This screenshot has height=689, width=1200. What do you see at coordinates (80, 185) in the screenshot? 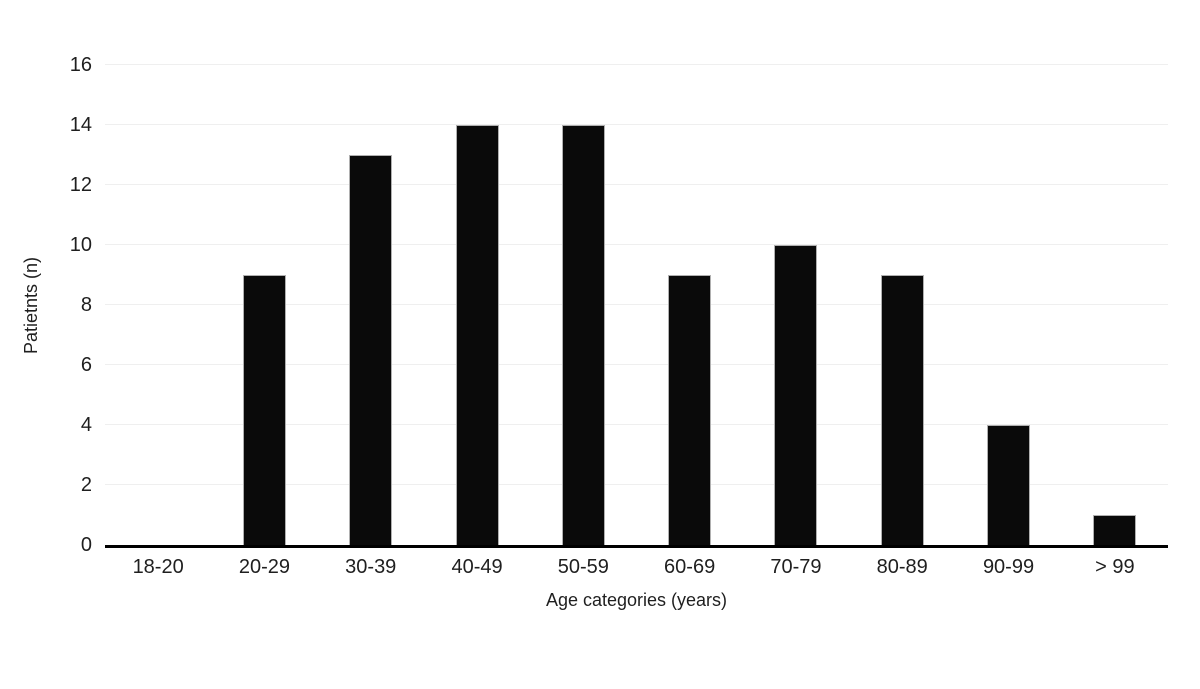
I see `y-tick-label: 12` at bounding box center [80, 185].